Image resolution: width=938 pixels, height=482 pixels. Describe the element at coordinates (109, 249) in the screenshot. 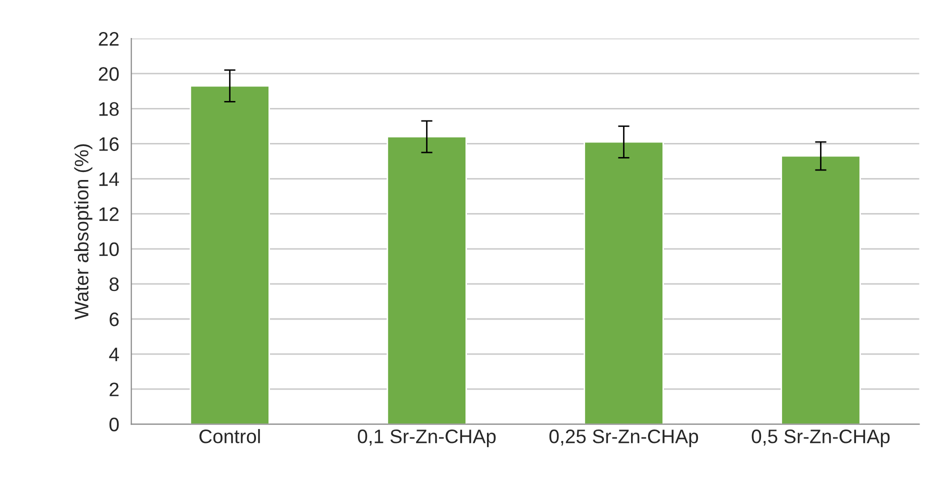

I see `y-tick-label: 10` at that location.